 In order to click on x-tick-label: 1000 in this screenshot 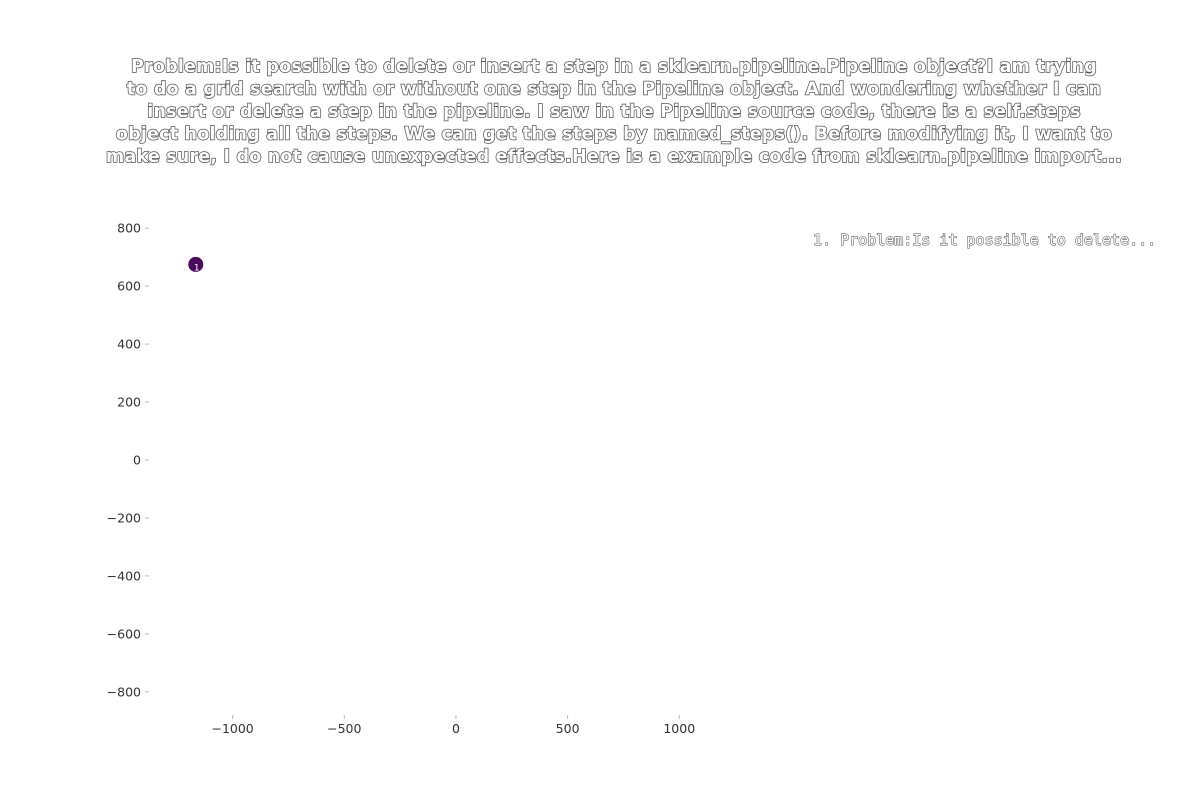, I will do `click(679, 728)`.